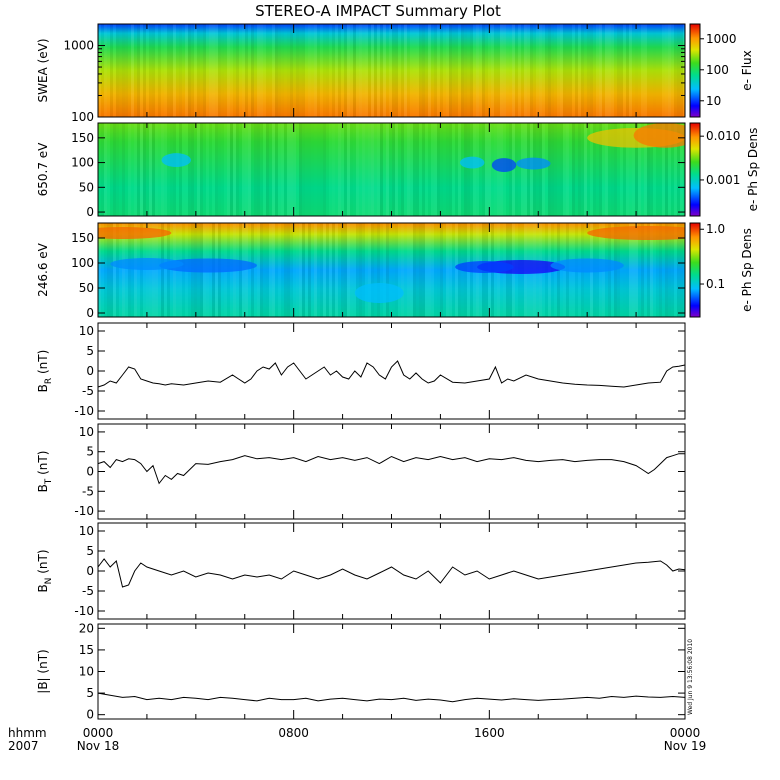  I want to click on y-tick-label: 15, so click(86, 650).